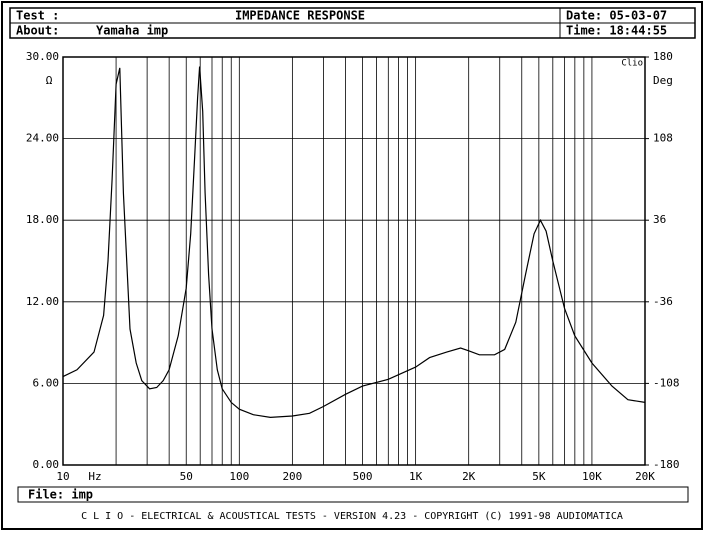 This screenshot has width=705, height=536. I want to click on time: Time: 18:44:55, so click(616, 31).